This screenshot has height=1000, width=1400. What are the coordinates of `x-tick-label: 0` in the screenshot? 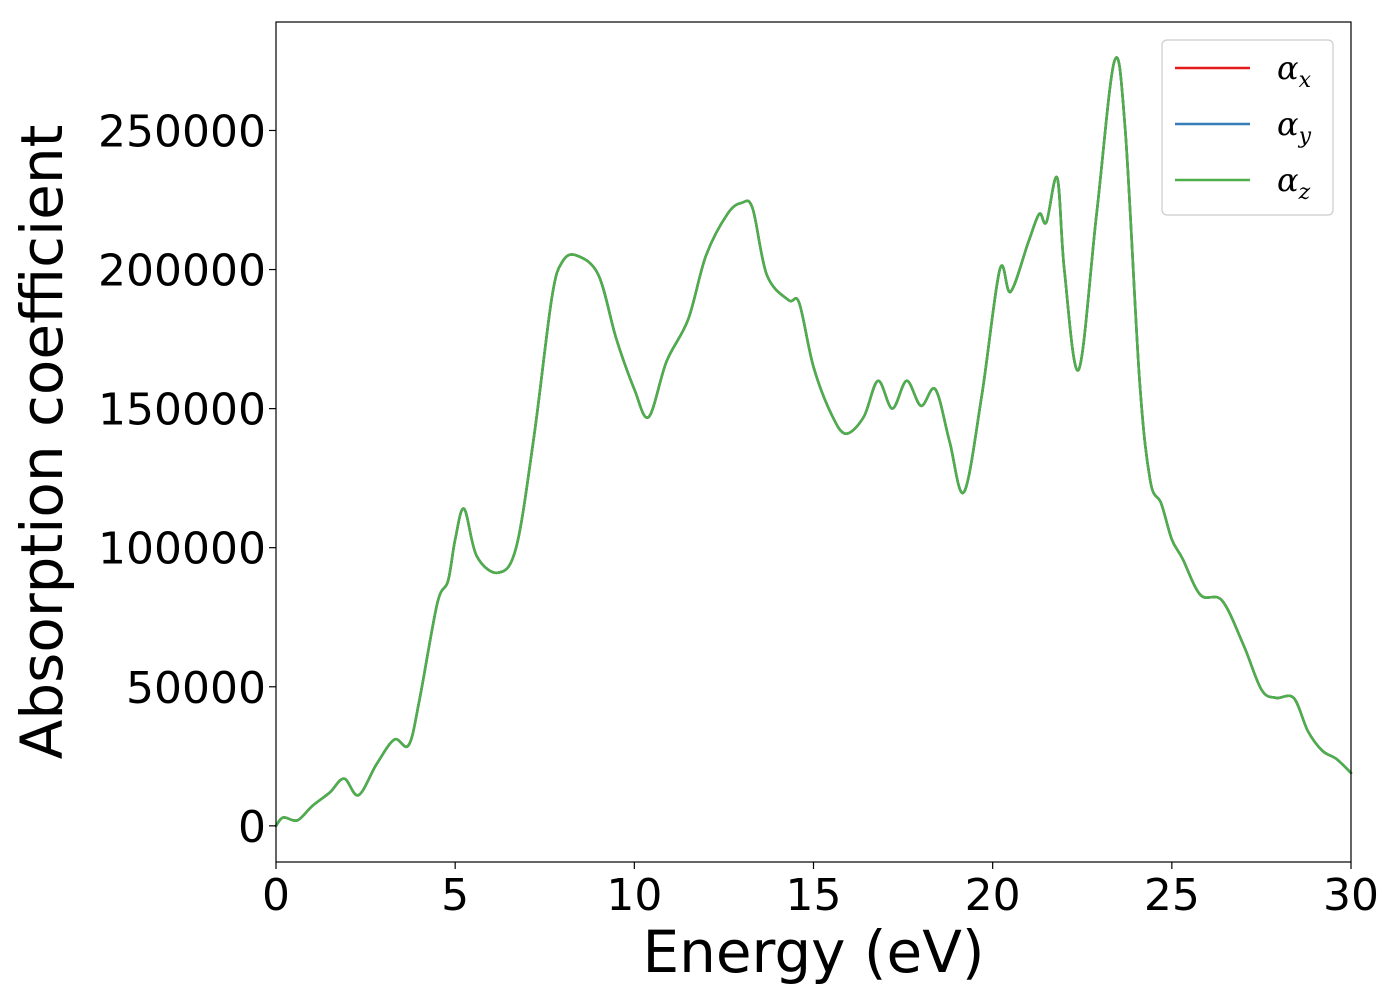 It's located at (276, 895).